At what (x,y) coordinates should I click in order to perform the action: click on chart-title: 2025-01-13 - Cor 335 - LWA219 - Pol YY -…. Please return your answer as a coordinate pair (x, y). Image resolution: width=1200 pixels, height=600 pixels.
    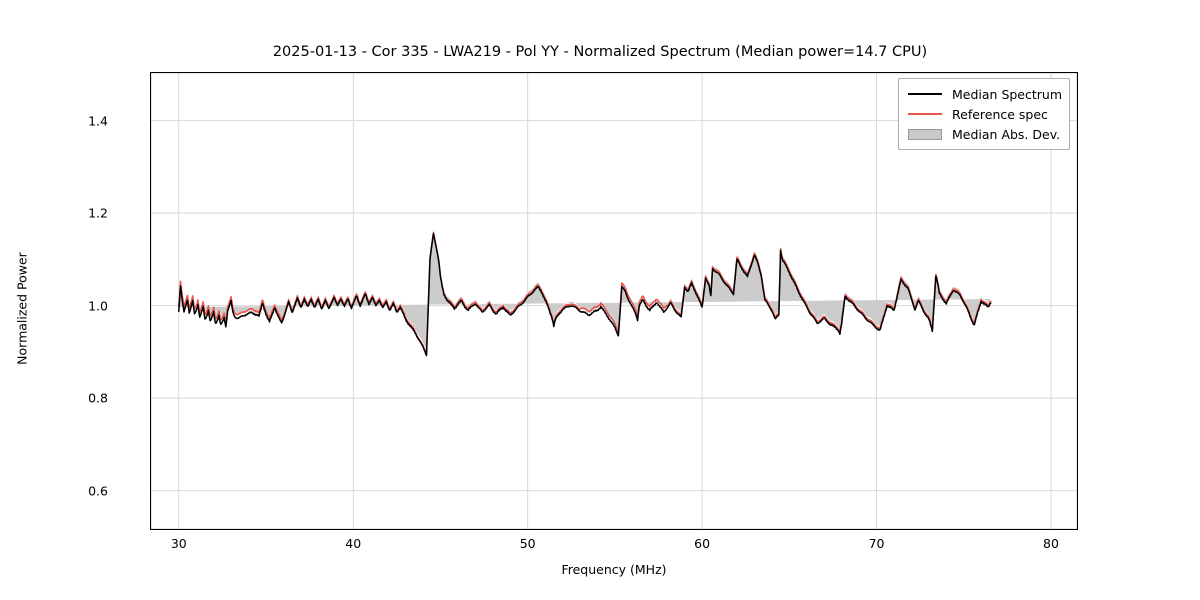
    Looking at the image, I should click on (600, 52).